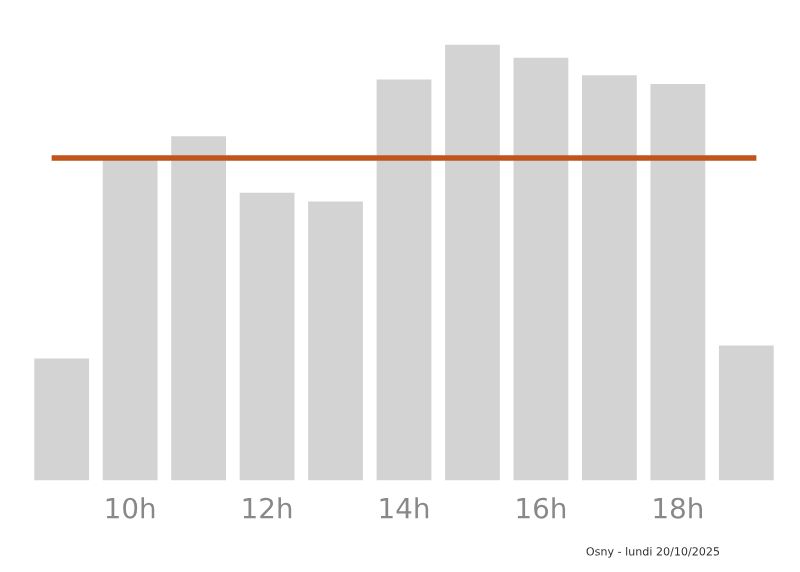 This screenshot has height=572, width=800. Describe the element at coordinates (267, 508) in the screenshot. I see `x-tick-label: 12h` at that location.